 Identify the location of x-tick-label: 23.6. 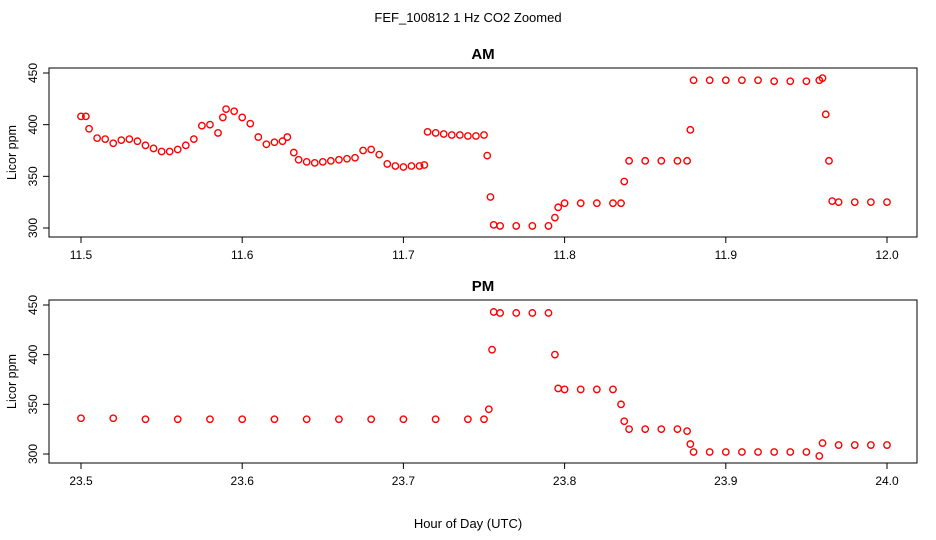
(243, 481).